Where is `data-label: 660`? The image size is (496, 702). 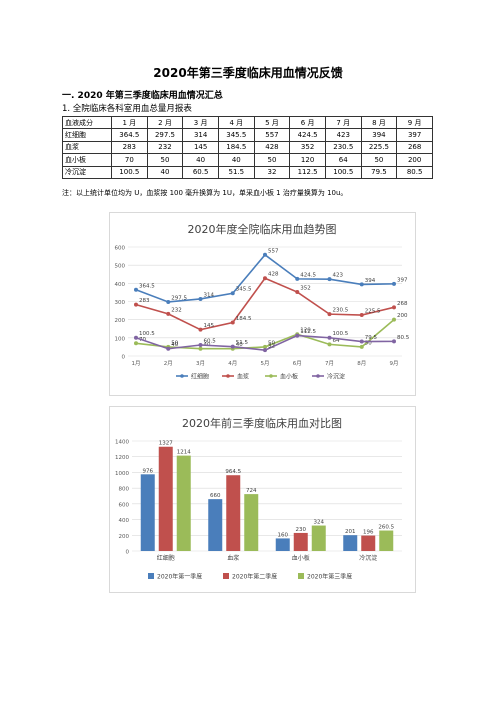 data-label: 660 is located at coordinates (215, 496).